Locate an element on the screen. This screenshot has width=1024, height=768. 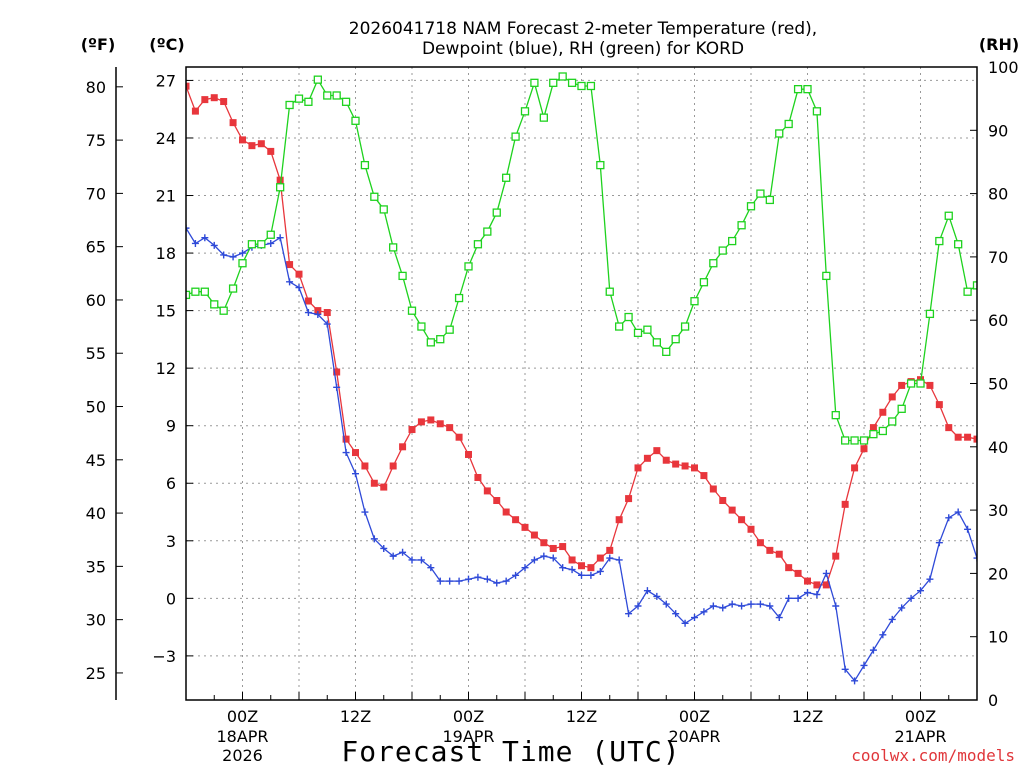
rh-tick-label: 70 is located at coordinates (998, 257).